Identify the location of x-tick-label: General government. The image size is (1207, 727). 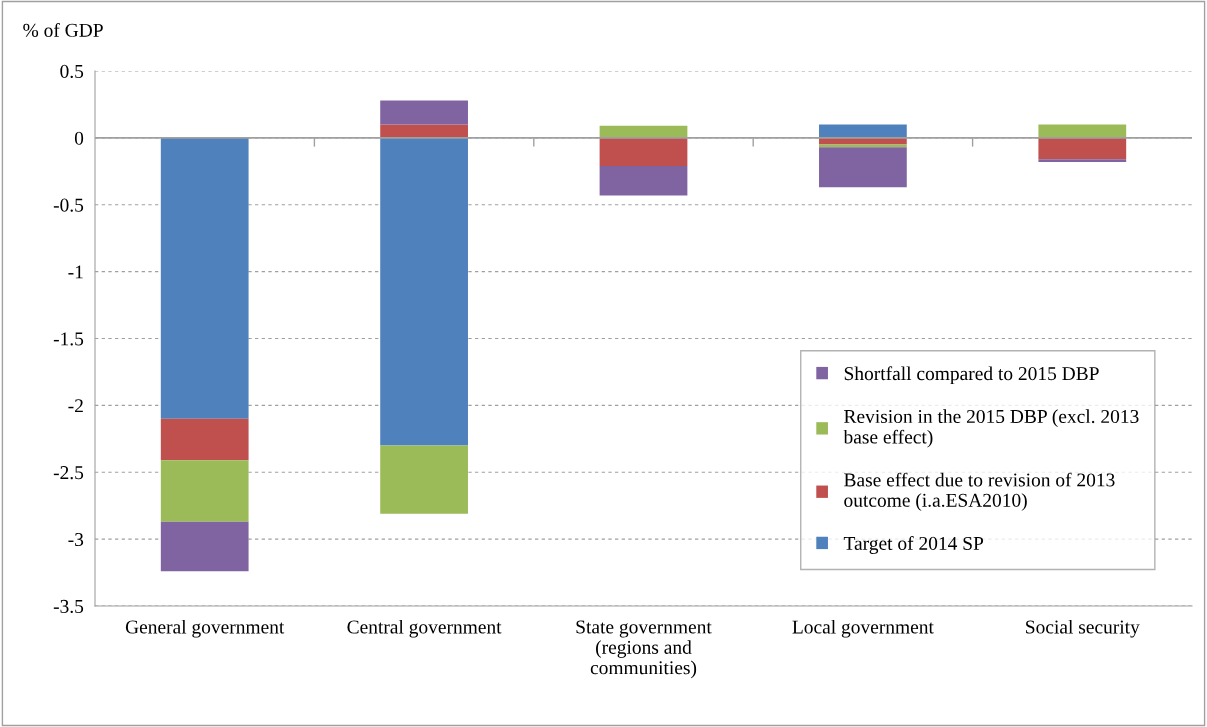
(205, 628).